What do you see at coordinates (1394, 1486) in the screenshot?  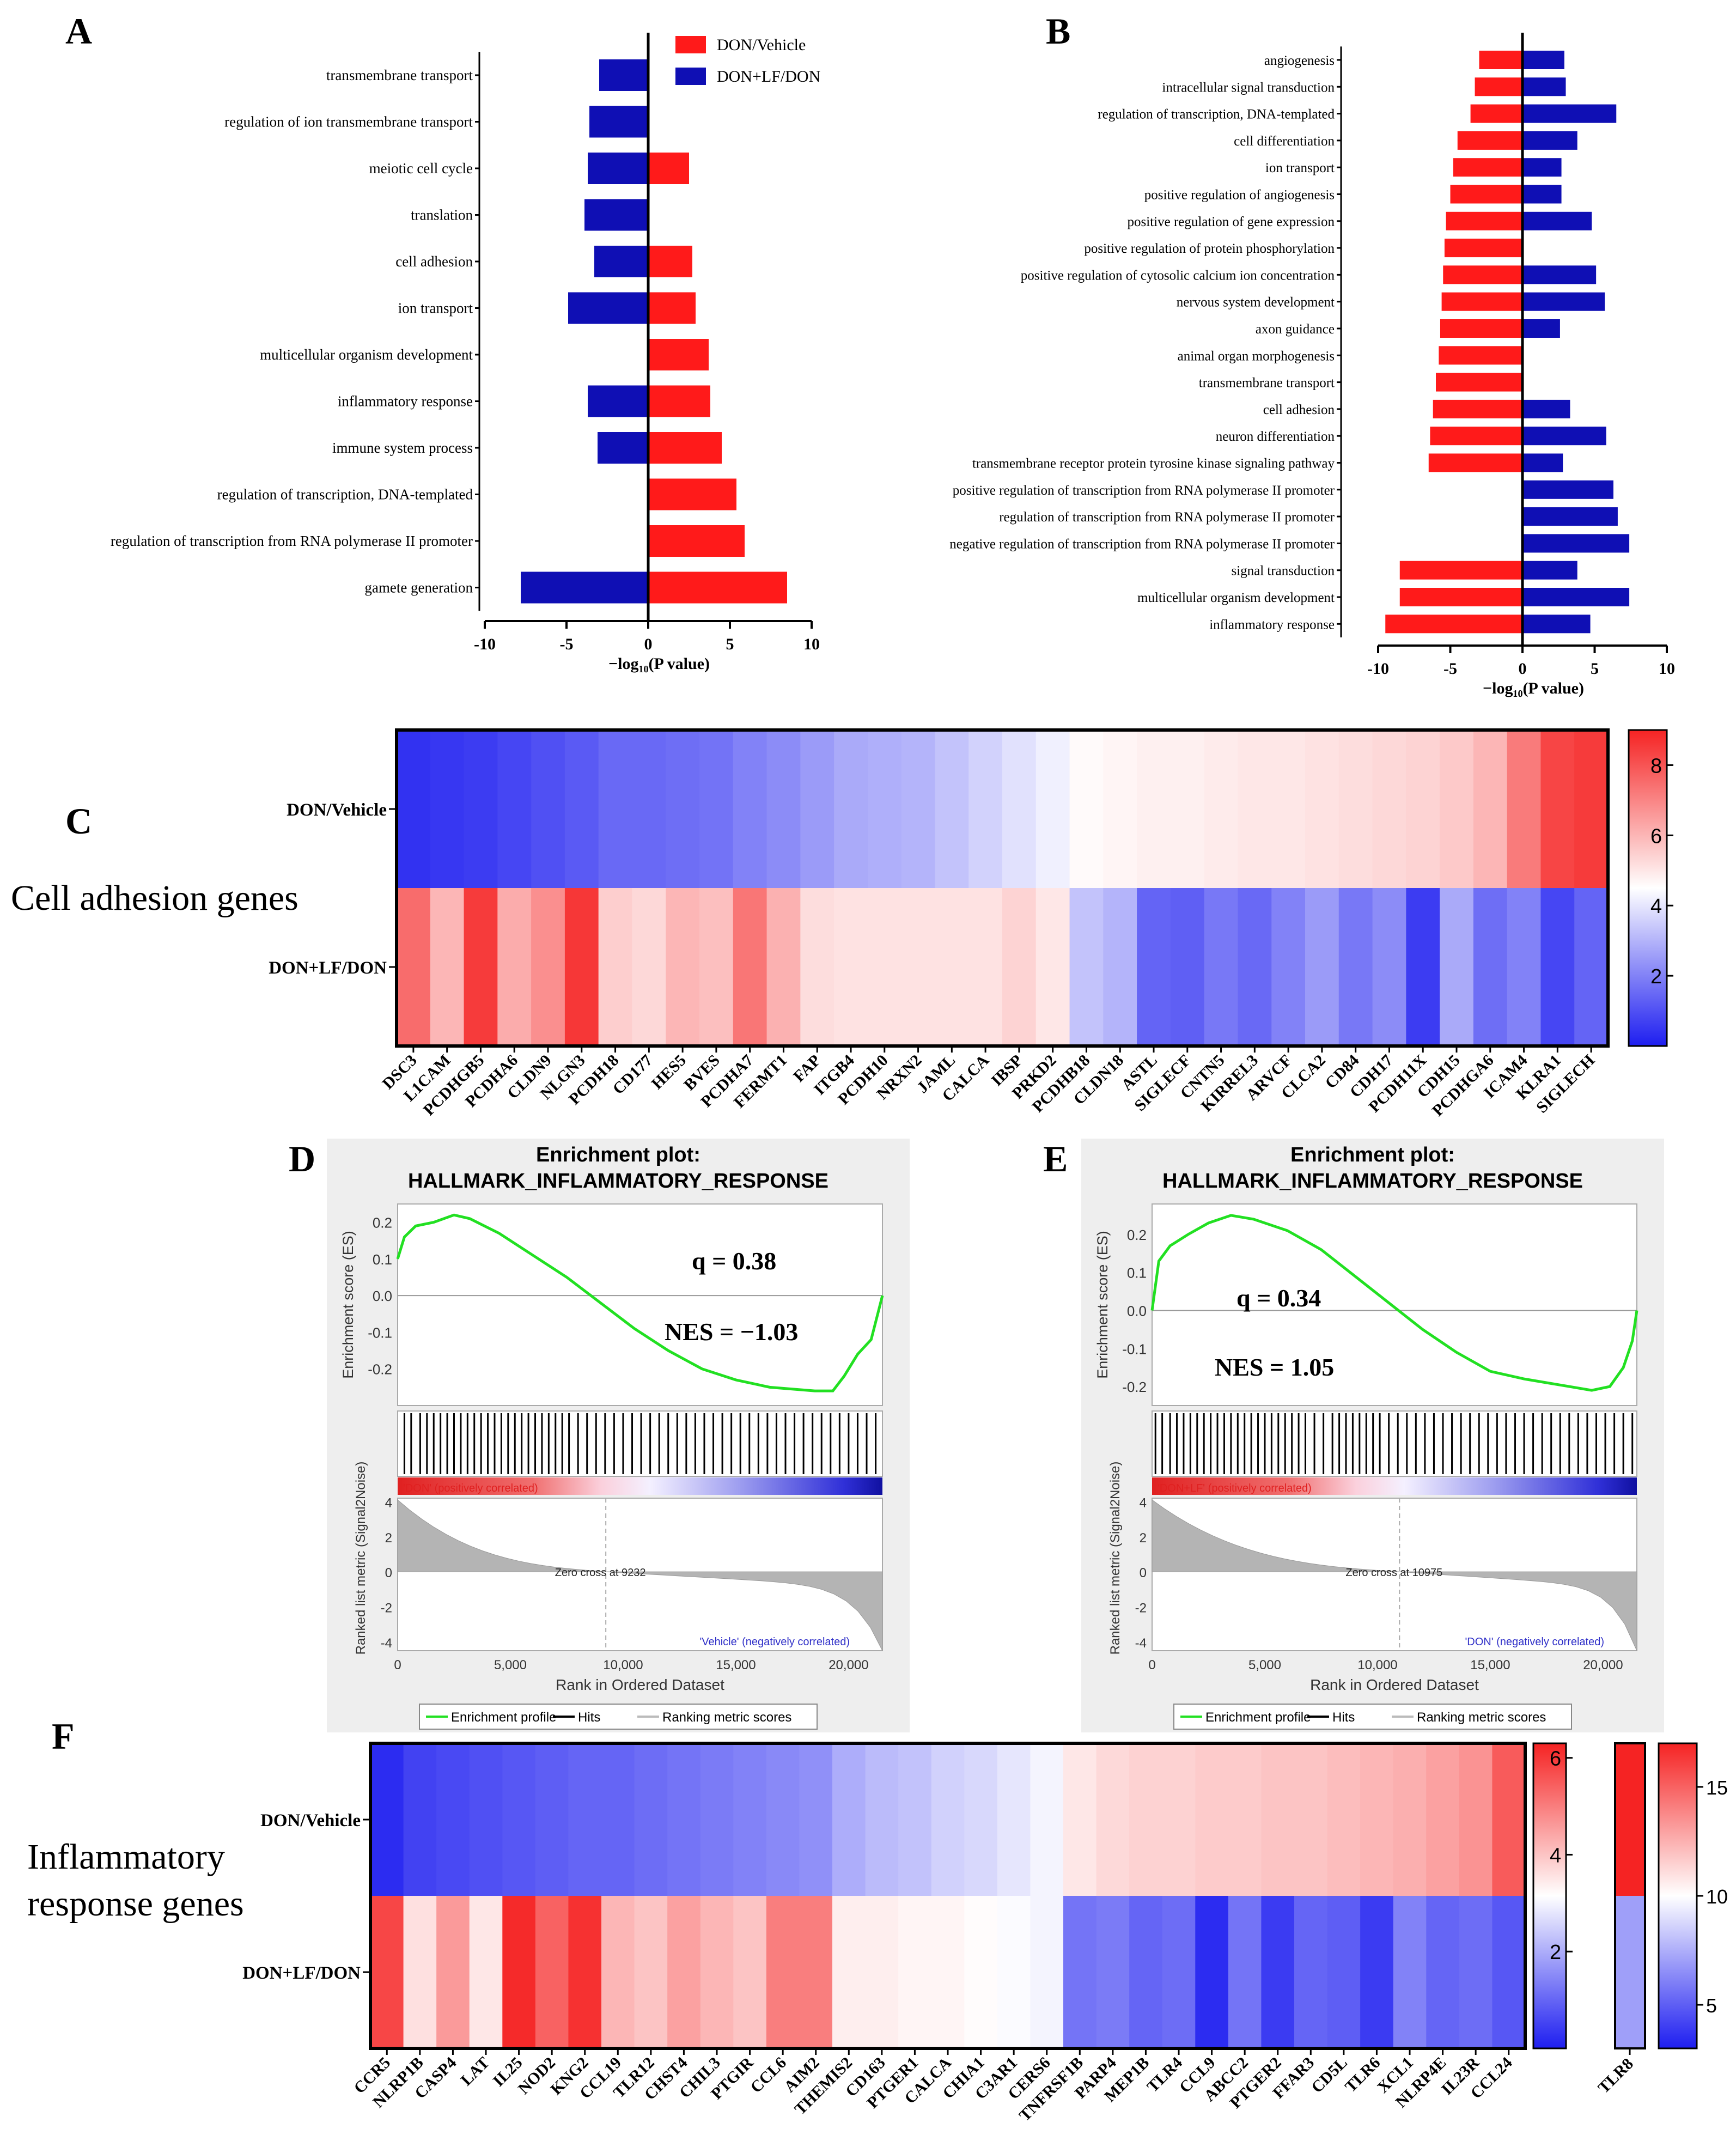 I see `rank-color-strip` at bounding box center [1394, 1486].